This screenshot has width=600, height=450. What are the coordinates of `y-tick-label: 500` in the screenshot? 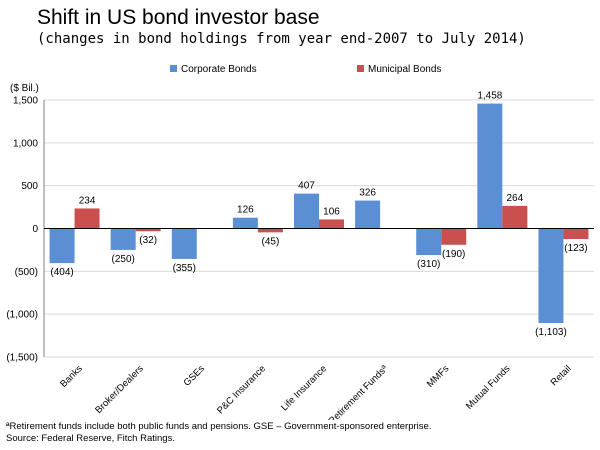 It's located at (29, 186).